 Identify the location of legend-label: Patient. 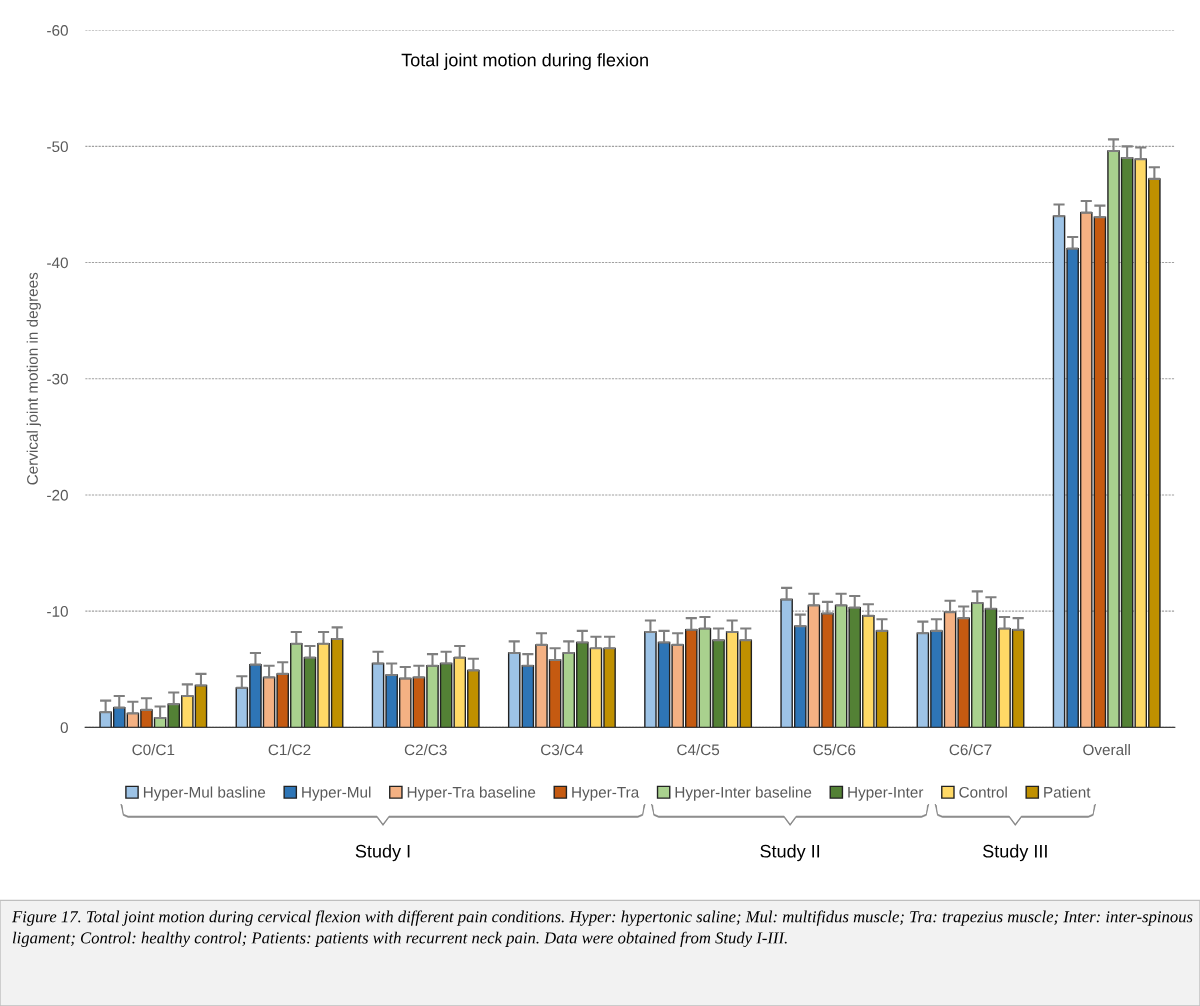
(1067, 792).